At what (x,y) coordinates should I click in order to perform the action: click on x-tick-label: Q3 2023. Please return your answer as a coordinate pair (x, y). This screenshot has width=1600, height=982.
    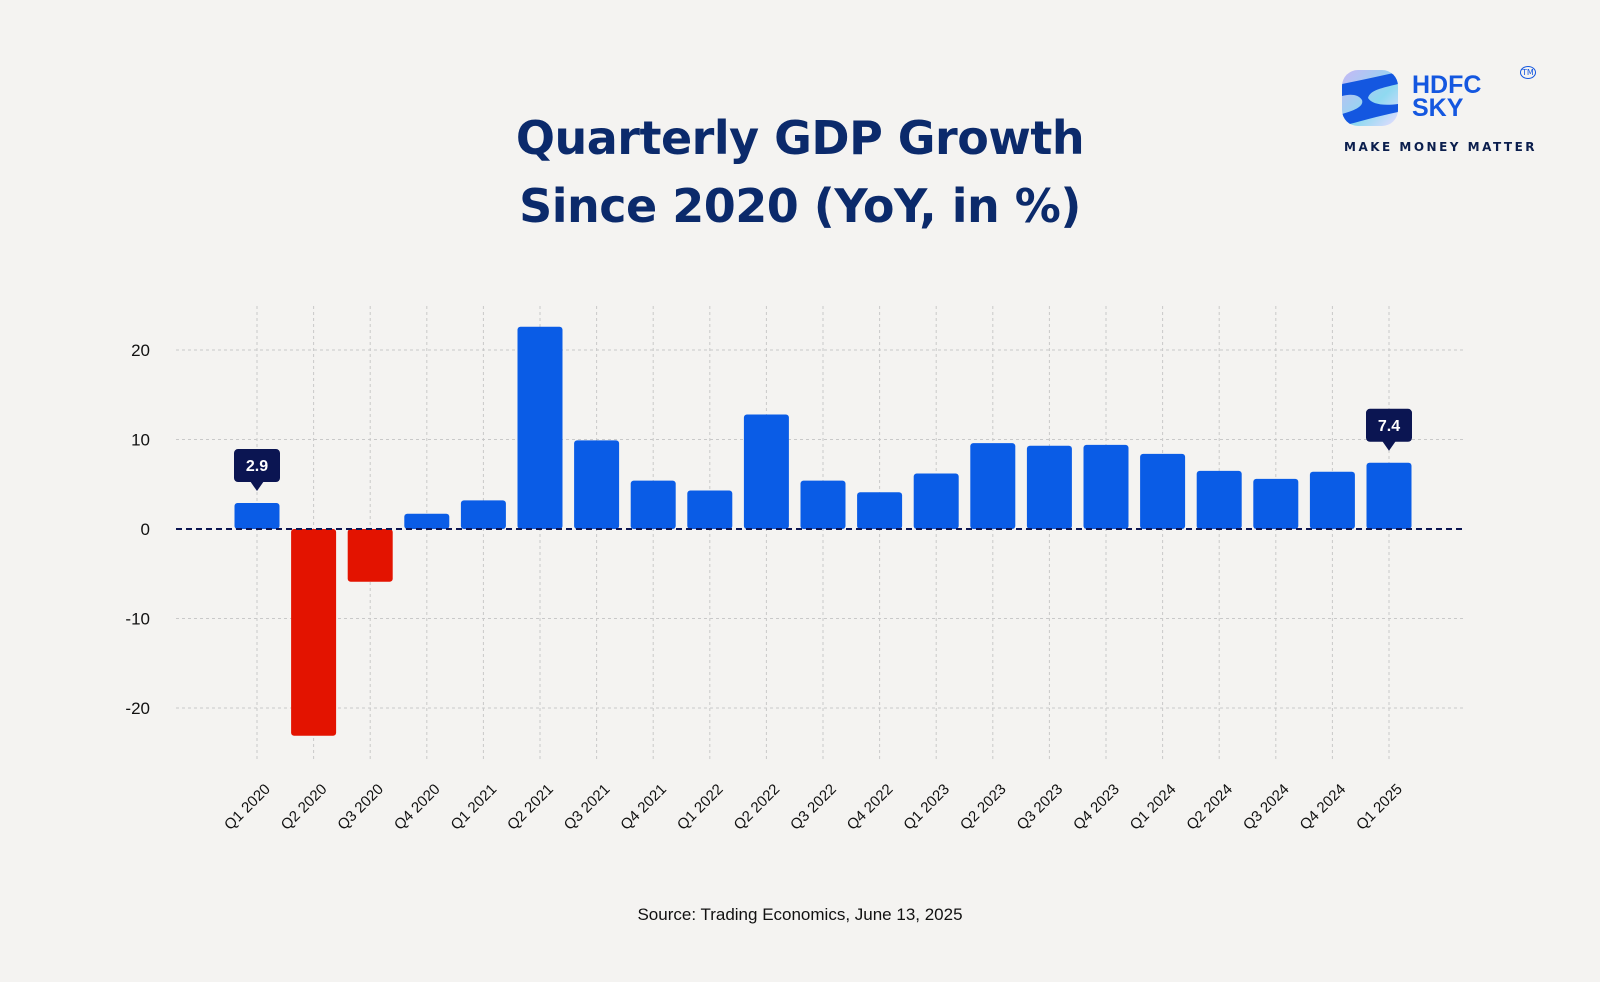
    Looking at the image, I should click on (1040, 807).